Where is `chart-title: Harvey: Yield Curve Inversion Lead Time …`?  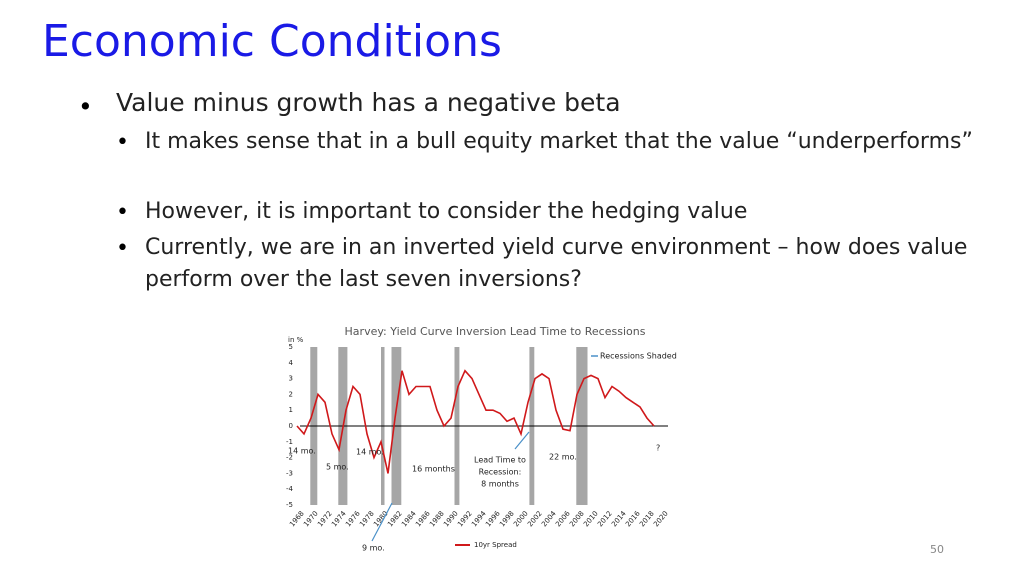 chart-title: Harvey: Yield Curve Inversion Lead Time … is located at coordinates (495, 331).